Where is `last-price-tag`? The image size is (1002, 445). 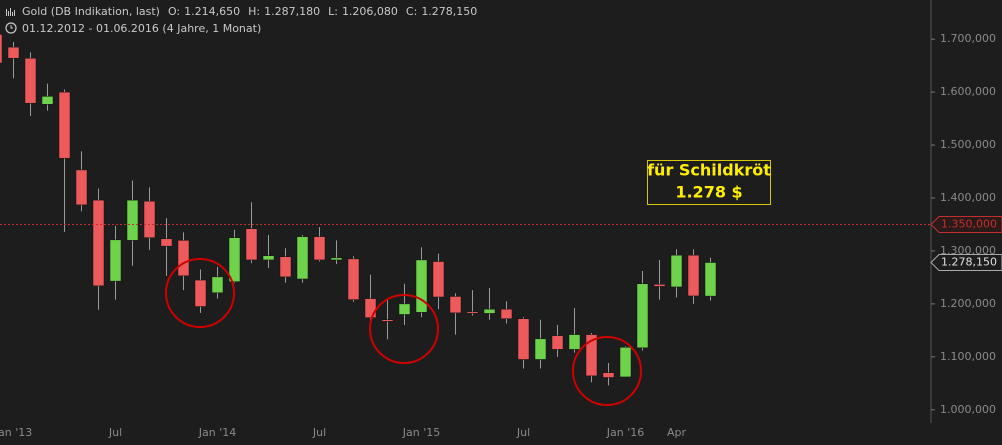
last-price-tag is located at coordinates (966, 263).